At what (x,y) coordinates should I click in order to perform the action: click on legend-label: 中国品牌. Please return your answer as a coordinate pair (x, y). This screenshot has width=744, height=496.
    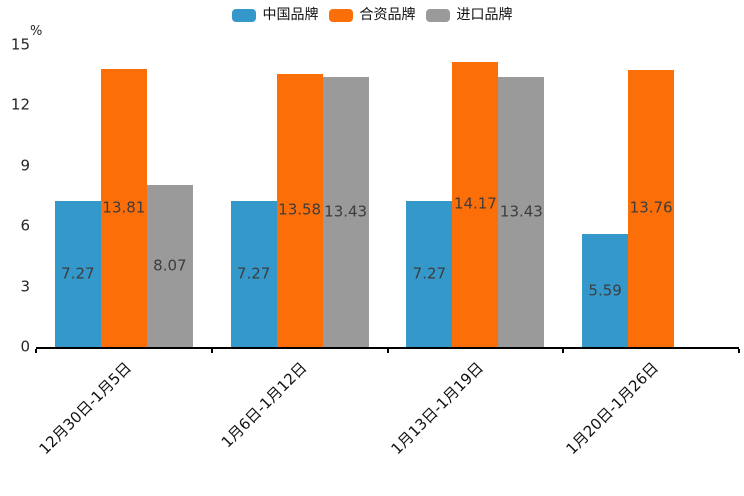
    Looking at the image, I should click on (290, 15).